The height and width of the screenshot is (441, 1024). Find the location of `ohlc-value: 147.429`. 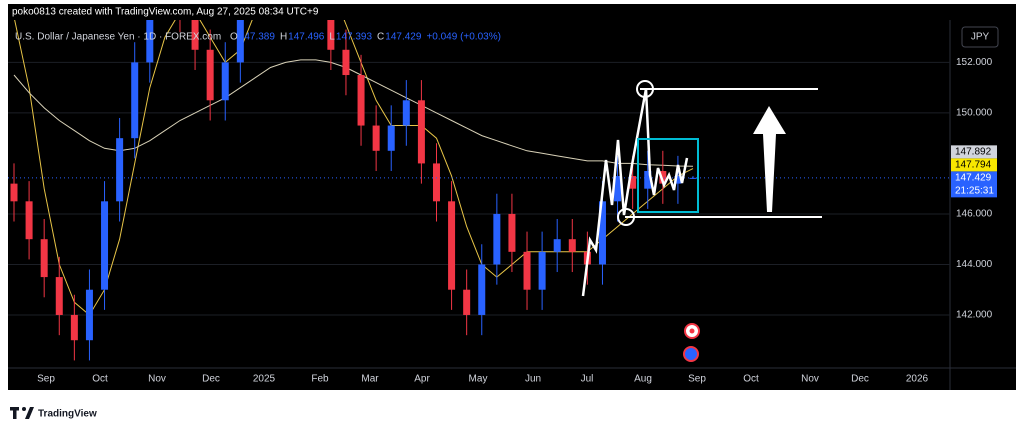

ohlc-value: 147.429 is located at coordinates (403, 37).